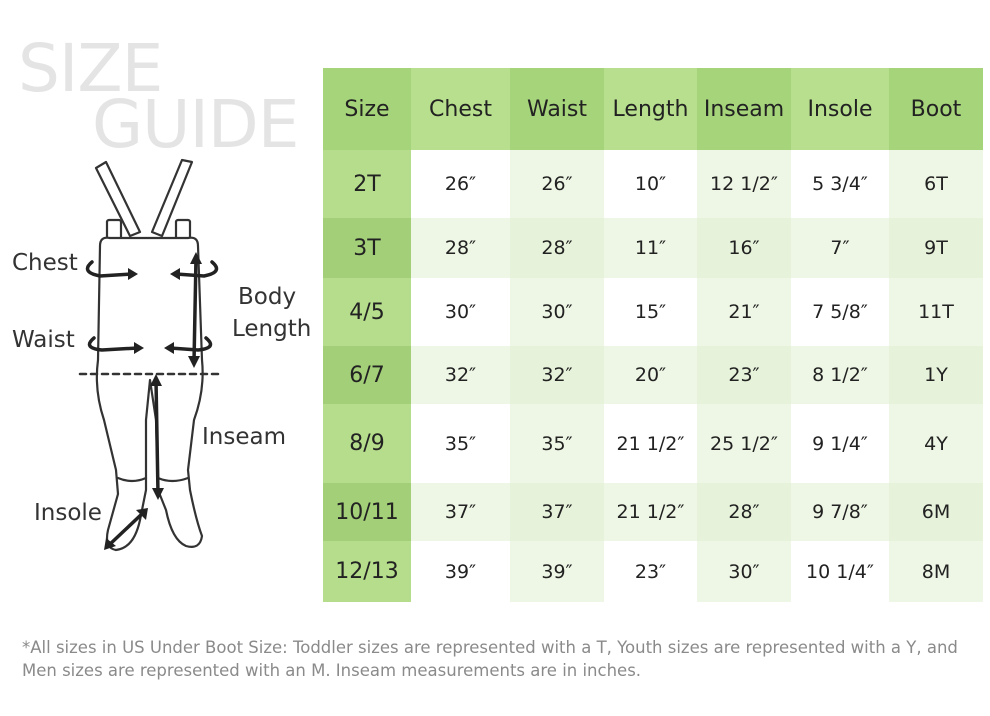 Image resolution: width=990 pixels, height=716 pixels. Describe the element at coordinates (936, 571) in the screenshot. I see `boot-cell: 8M` at that location.